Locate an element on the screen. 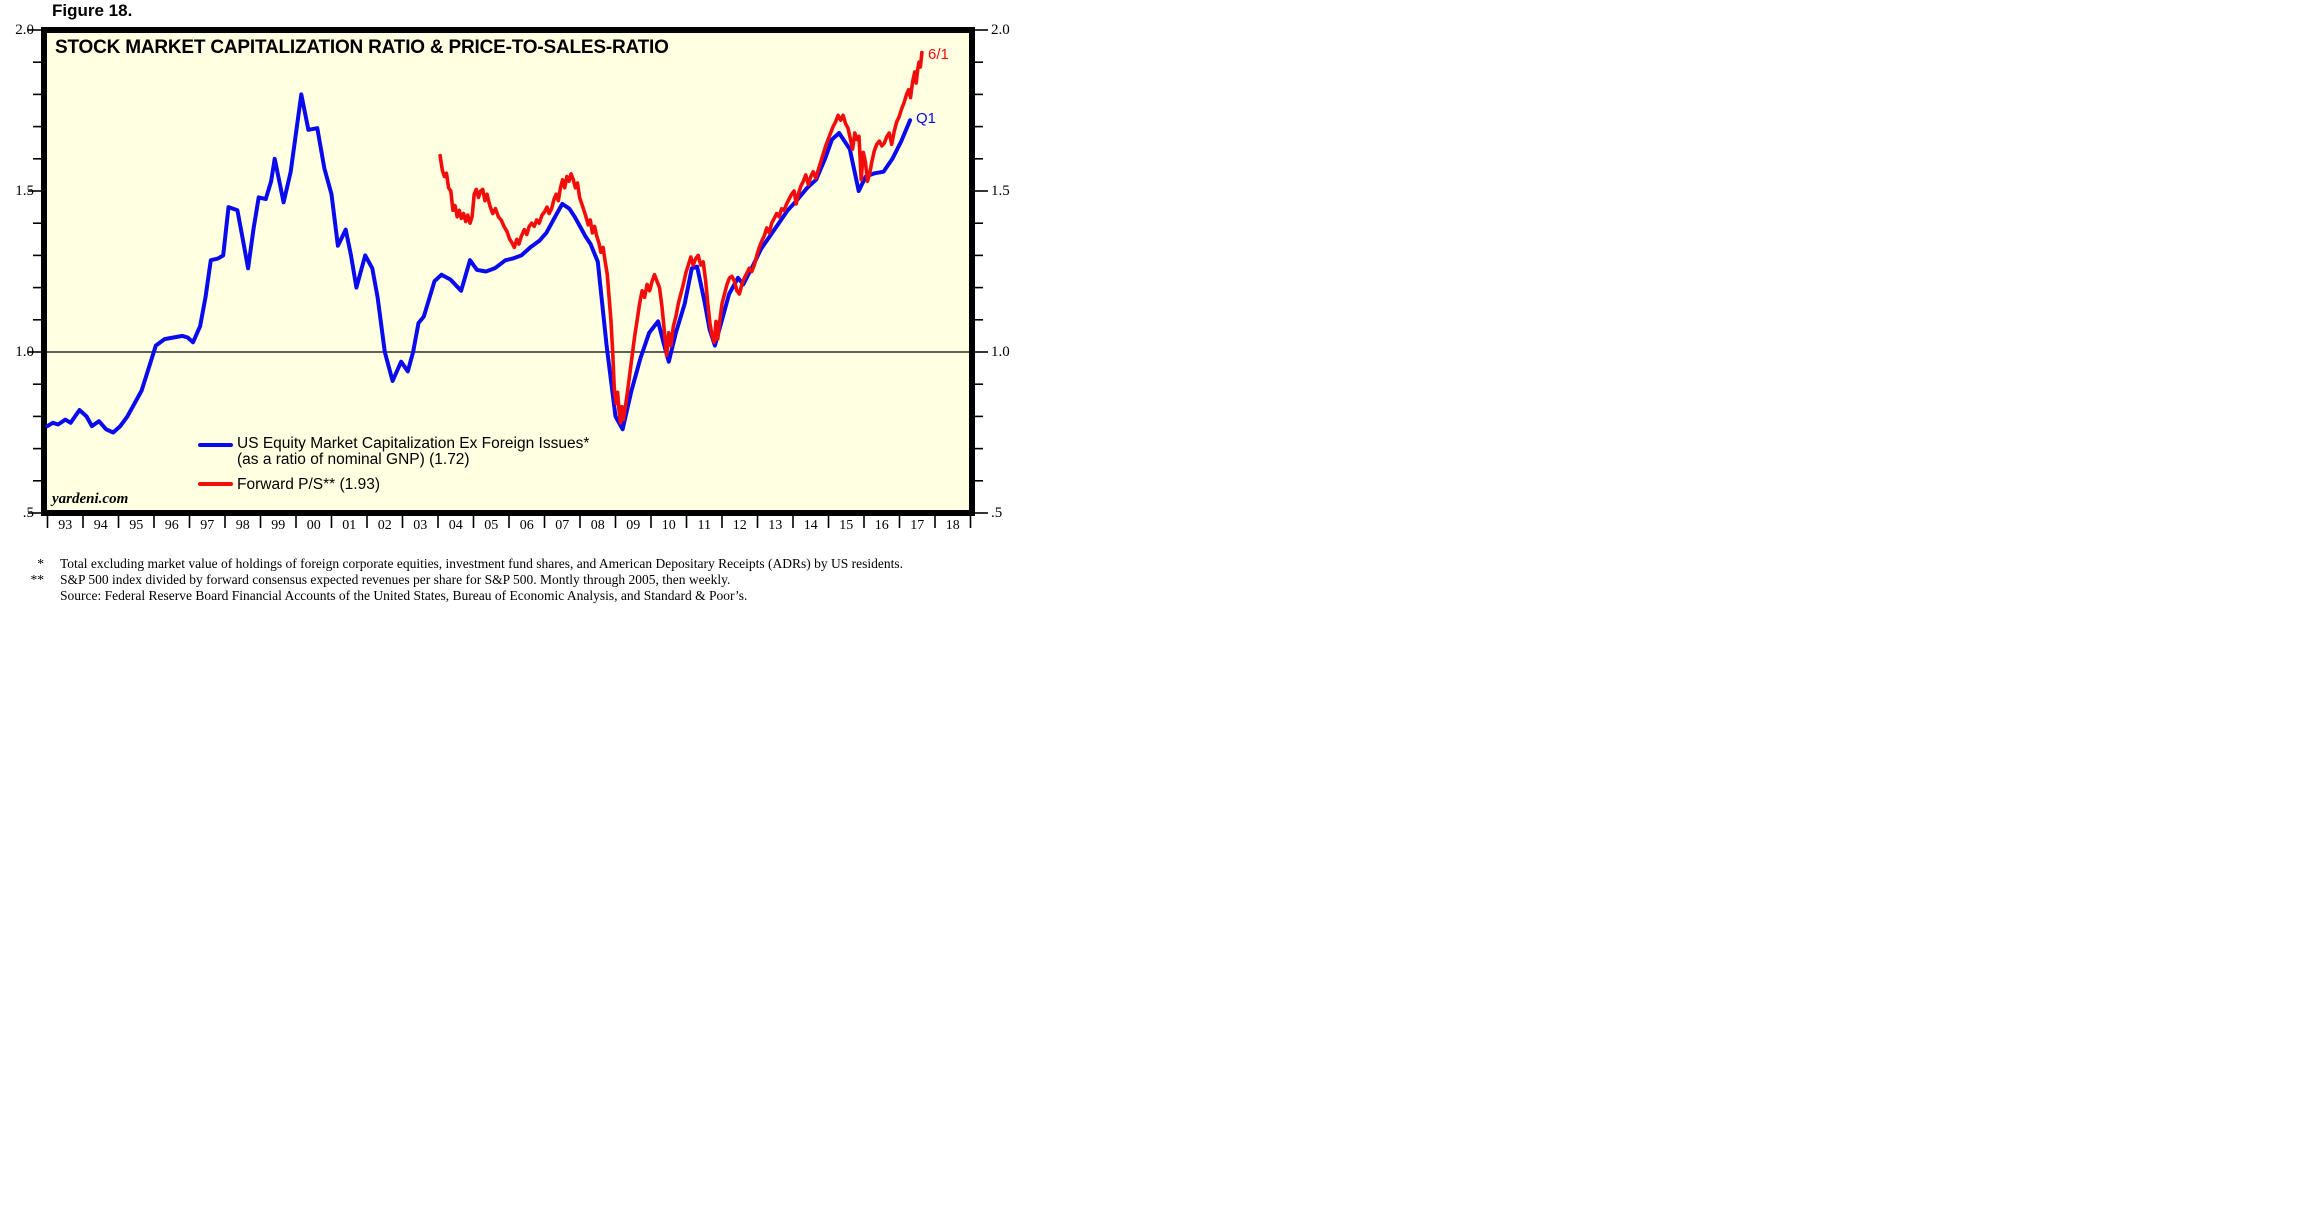 This screenshot has height=1228, width=2304. x-axis-label: 13 is located at coordinates (775, 525).